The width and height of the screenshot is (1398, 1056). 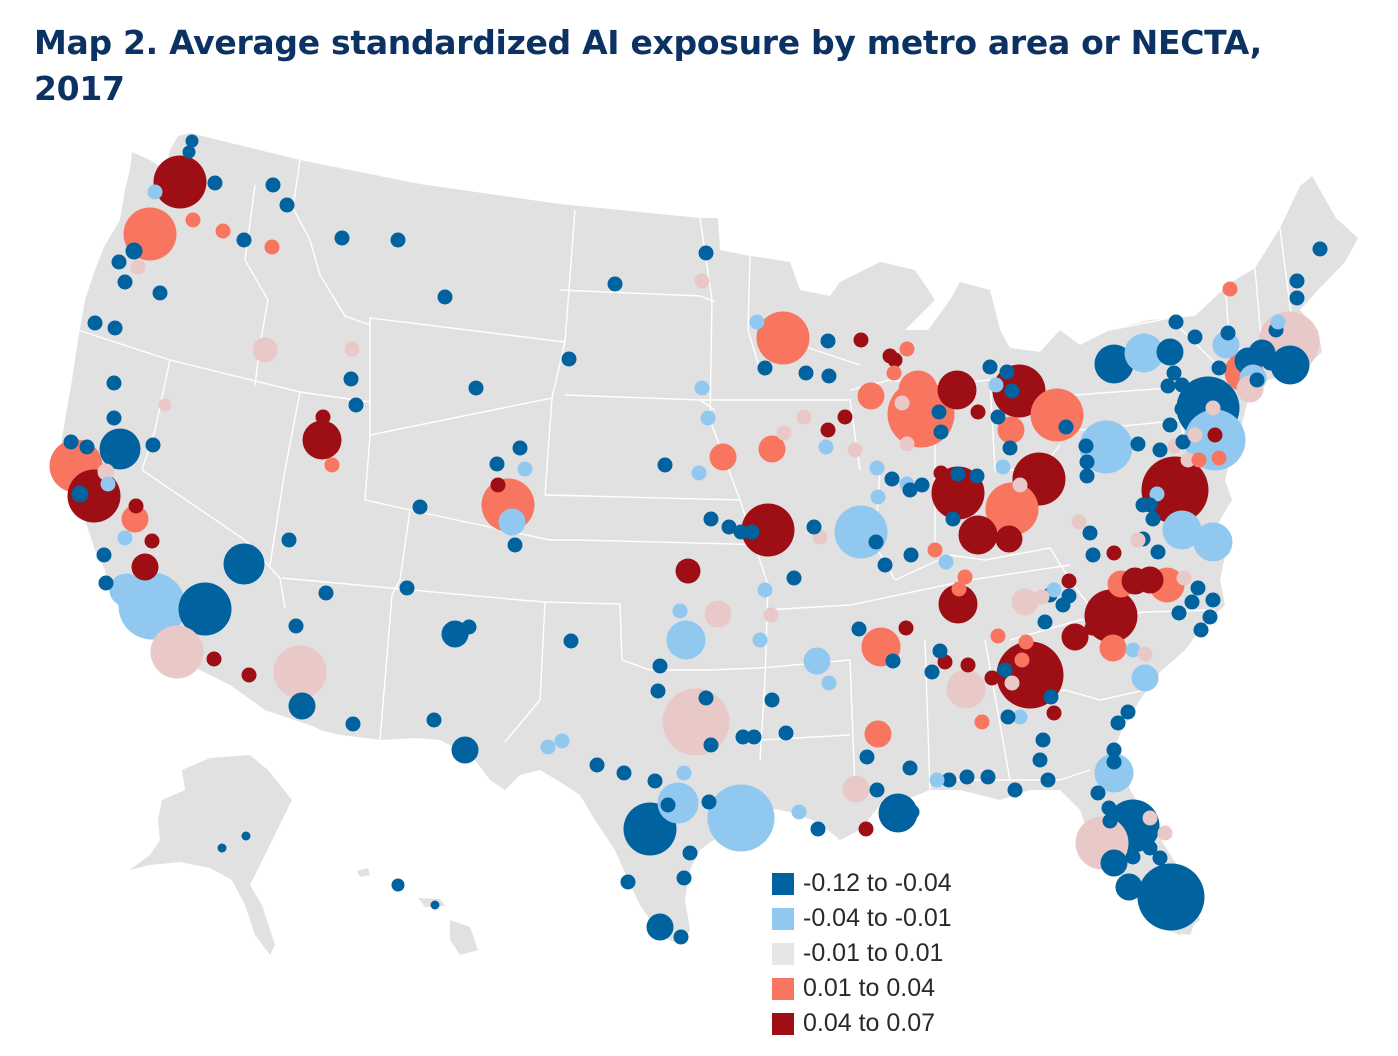 I want to click on legend-label: -0.12 to -0.04, so click(x=877, y=883).